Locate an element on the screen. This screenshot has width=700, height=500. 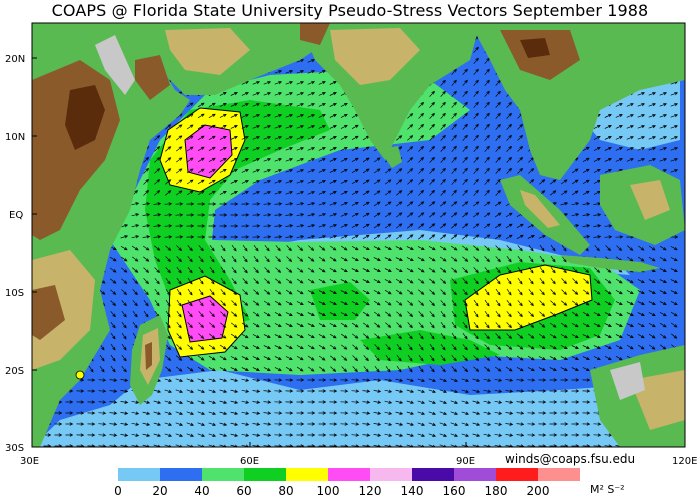
land-borneo-interior is located at coordinates (650, 200).